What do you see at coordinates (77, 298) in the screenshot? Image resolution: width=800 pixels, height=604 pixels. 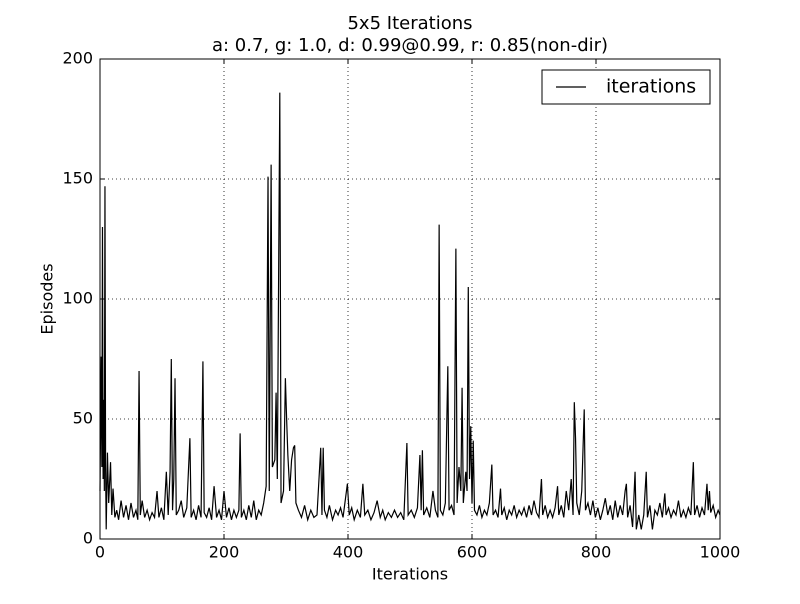 I see `y-tick-label: 100` at bounding box center [77, 298].